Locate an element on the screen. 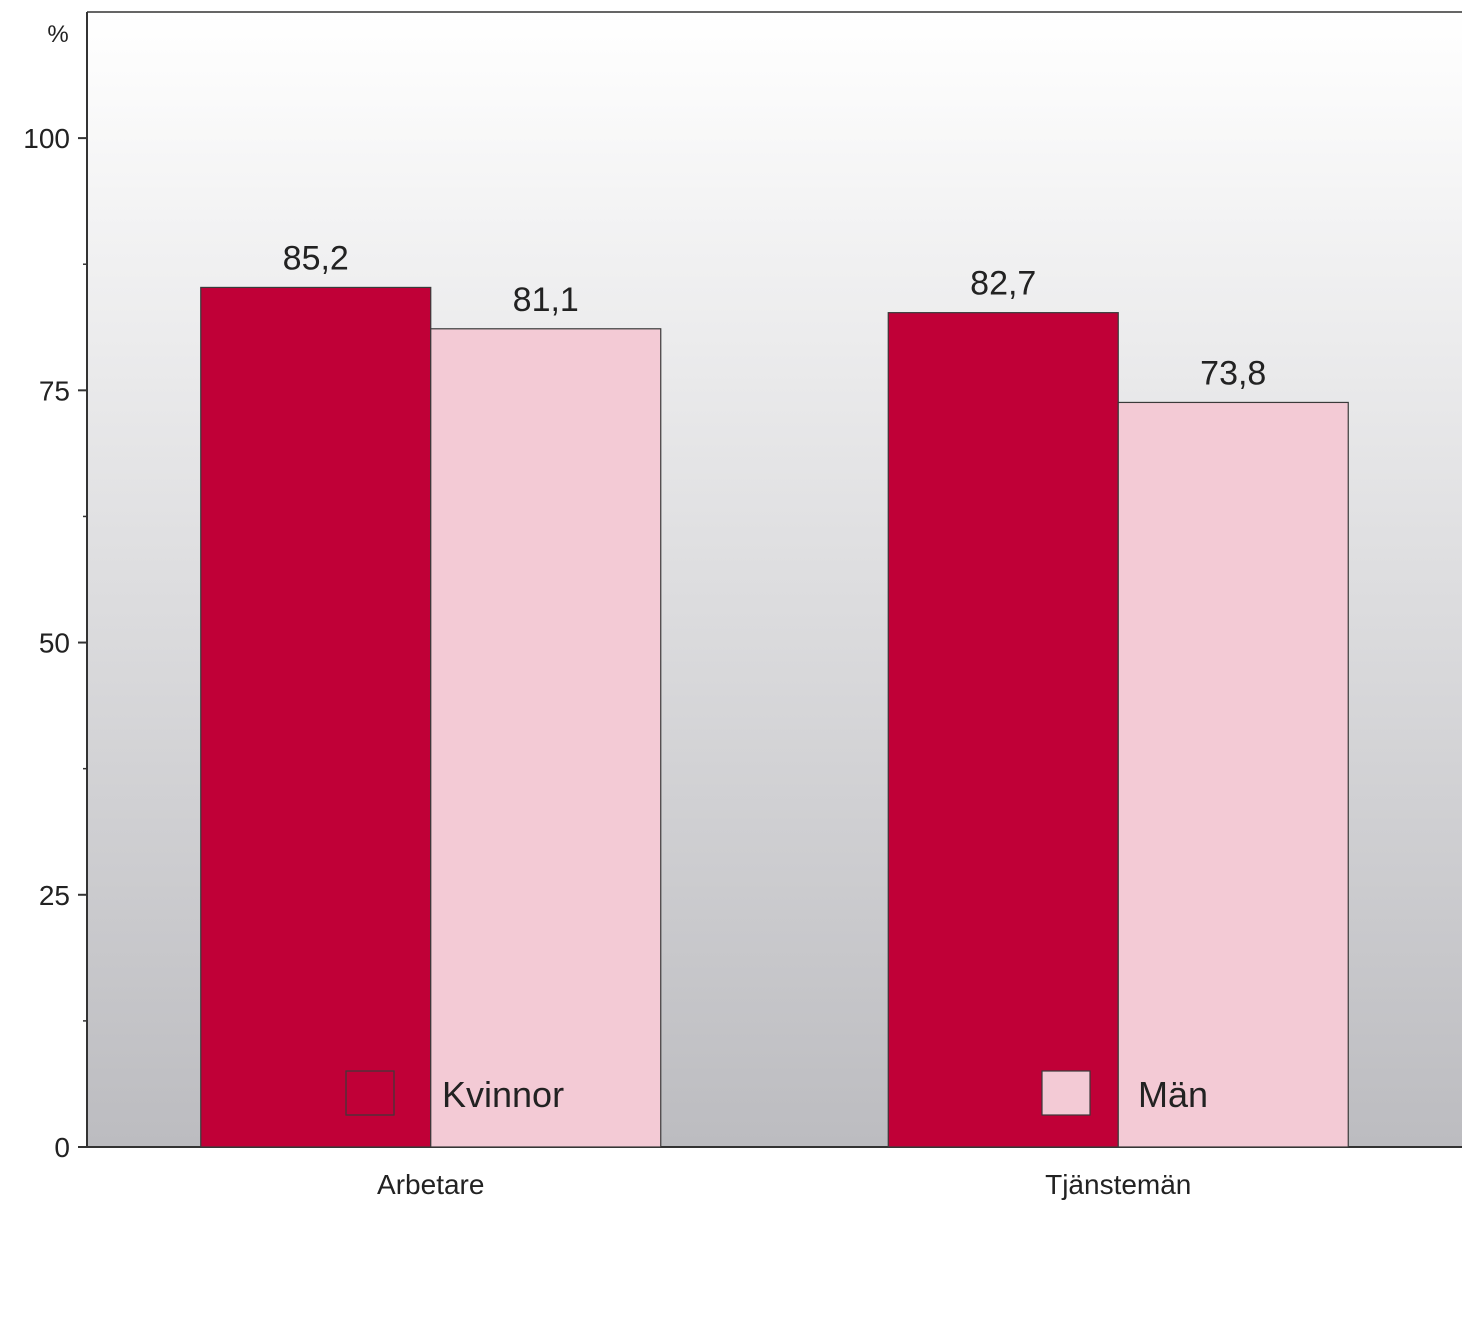 The width and height of the screenshot is (1462, 1317). value-label: 85,2 is located at coordinates (316, 258).